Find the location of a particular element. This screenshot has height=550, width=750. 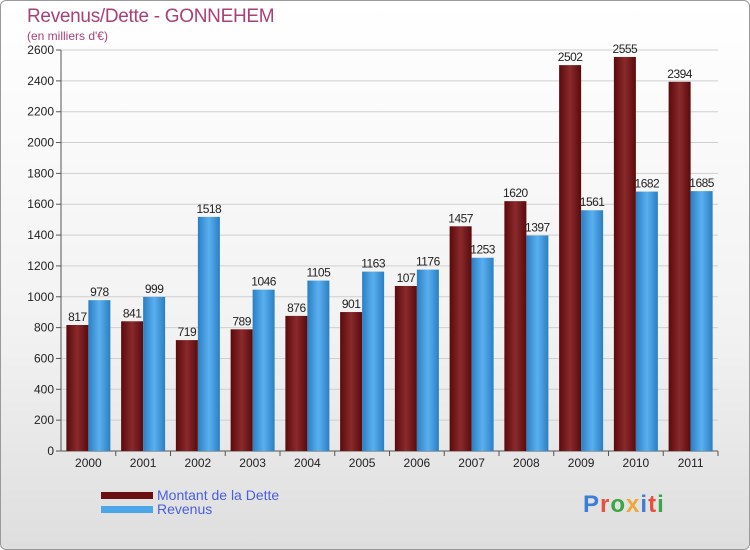

legend-swatch-debt is located at coordinates (127, 495).